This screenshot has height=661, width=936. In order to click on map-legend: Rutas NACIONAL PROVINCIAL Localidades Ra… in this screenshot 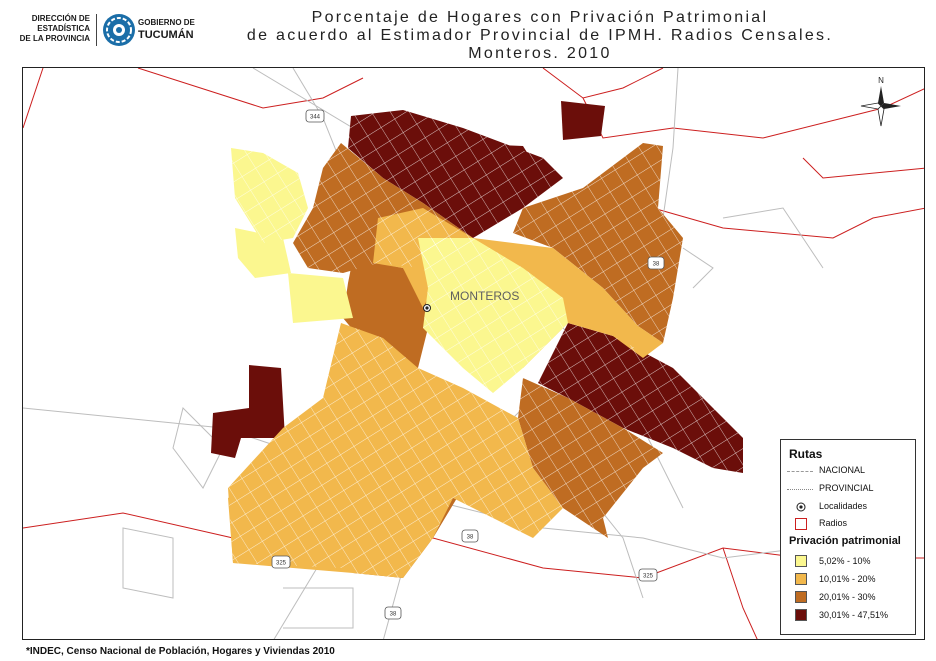, I will do `click(848, 537)`.